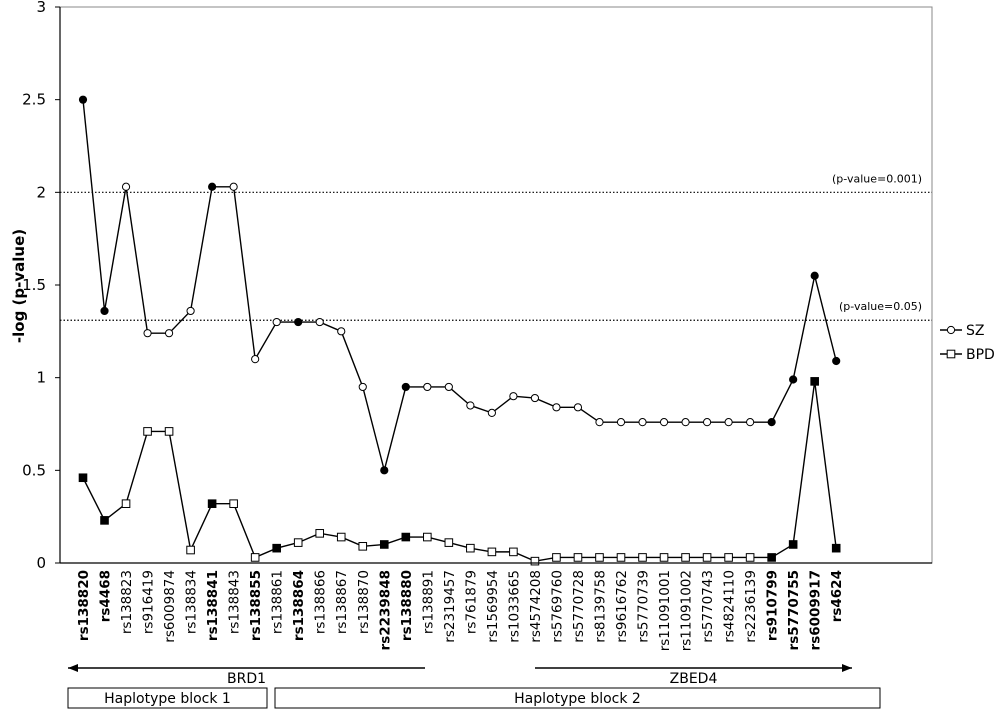  Describe the element at coordinates (235, 602) in the screenshot. I see `x-tick-label: rs138843` at that location.